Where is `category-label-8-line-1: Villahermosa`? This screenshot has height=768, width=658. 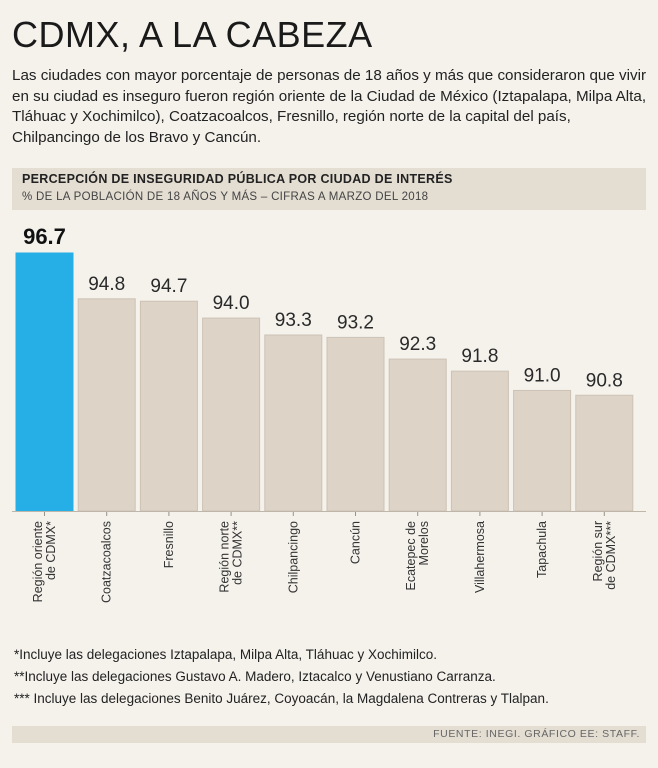
category-label-8-line-1: Villahermosa is located at coordinates (480, 557).